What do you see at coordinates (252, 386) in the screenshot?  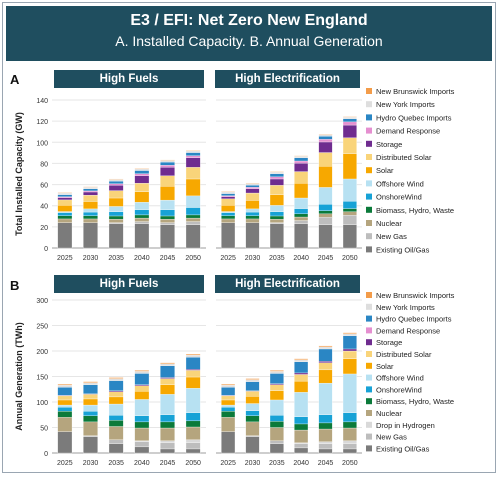 I see `chart3-bar-hydro-quebec-imports-2030` at bounding box center [252, 386].